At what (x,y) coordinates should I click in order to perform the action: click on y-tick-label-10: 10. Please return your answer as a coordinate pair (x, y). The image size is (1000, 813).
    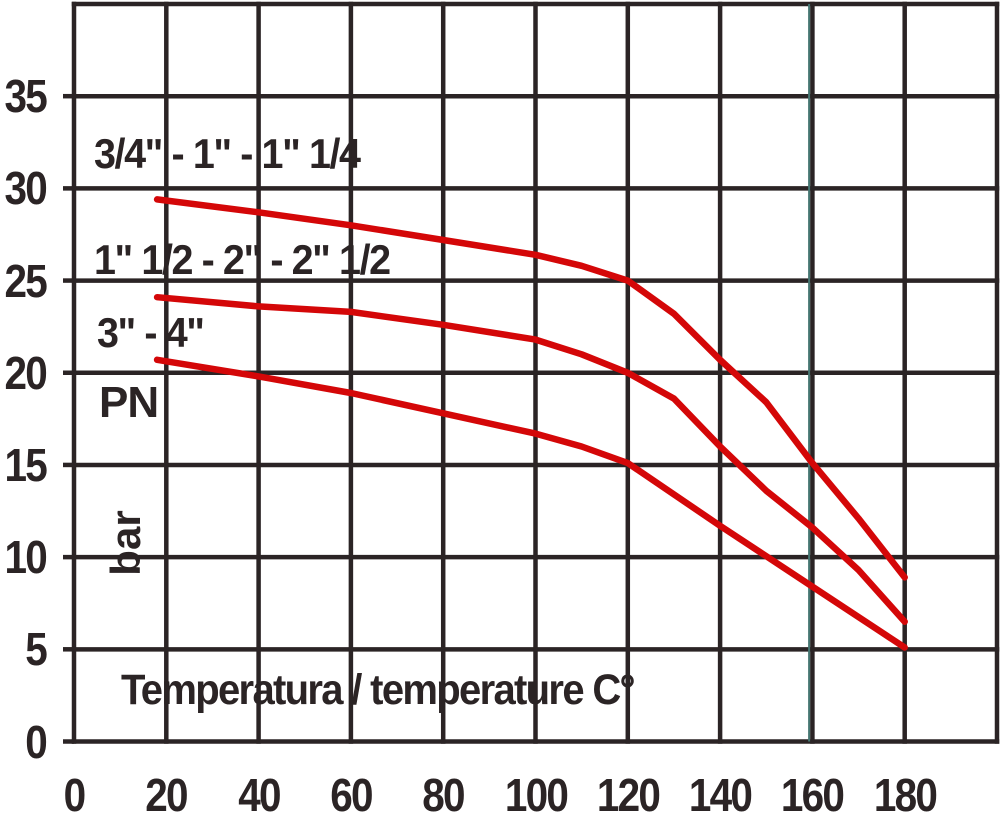
    Looking at the image, I should click on (25, 557).